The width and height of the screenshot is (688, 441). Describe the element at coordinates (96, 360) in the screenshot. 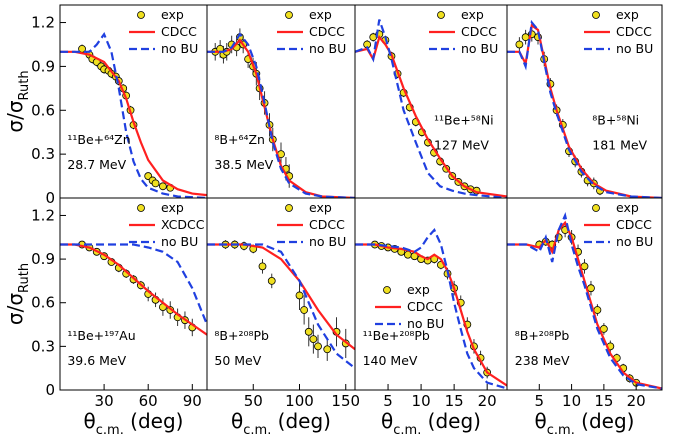

I see `energy-label: 39.6 MeV` at that location.